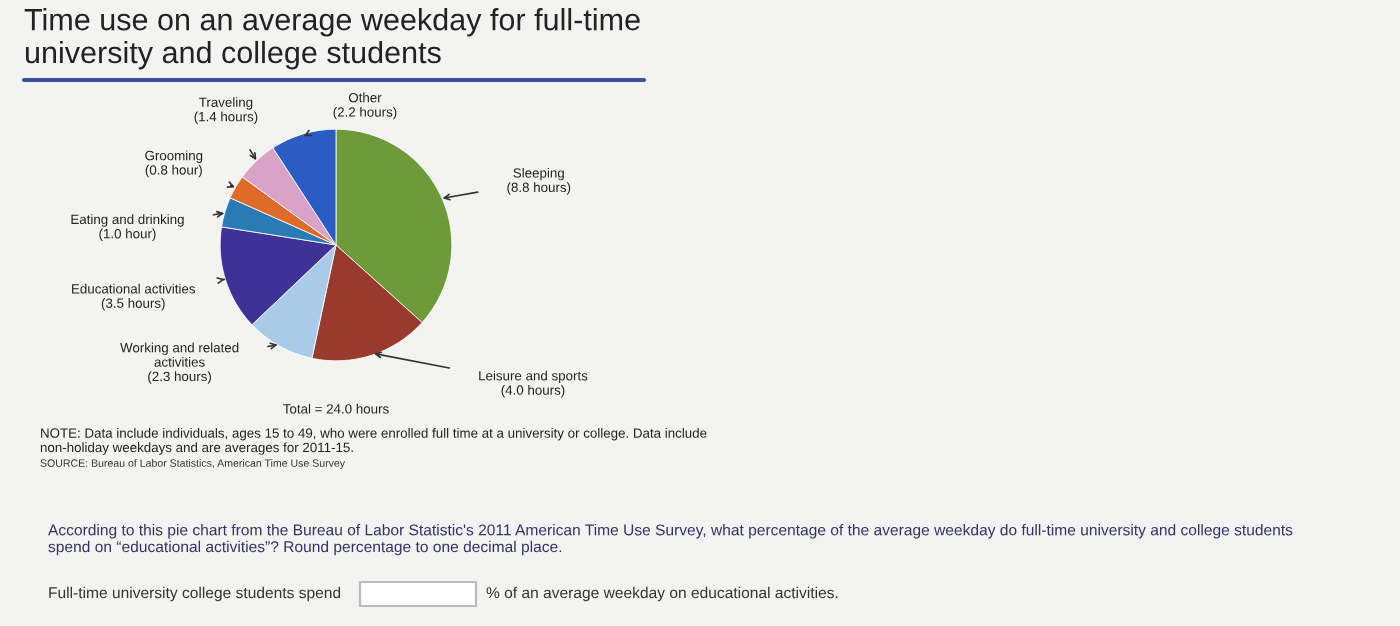 This screenshot has height=626, width=1400. Describe the element at coordinates (332, 39) in the screenshot. I see `chart-title: Time use on an average weekday for full-time university and college students` at that location.